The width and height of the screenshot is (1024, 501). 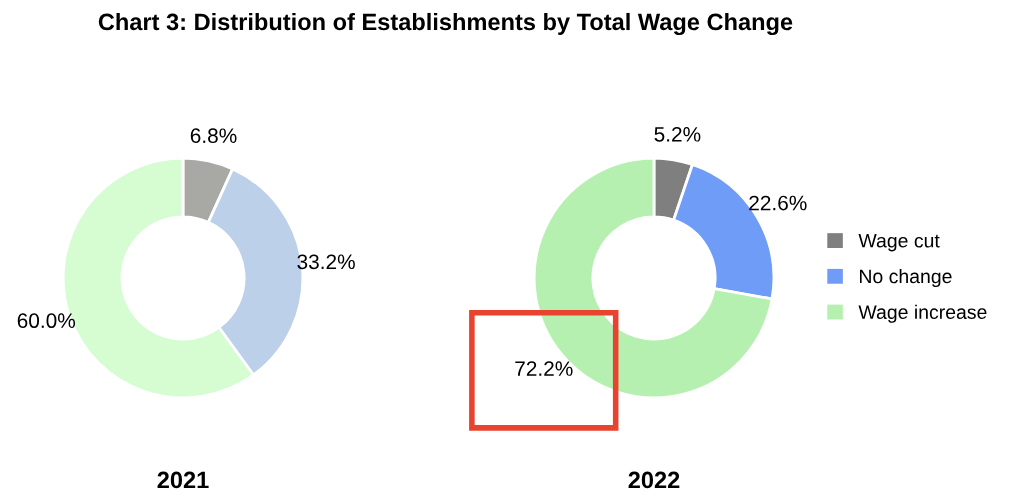 I want to click on text: 2021, so click(x=183, y=480).